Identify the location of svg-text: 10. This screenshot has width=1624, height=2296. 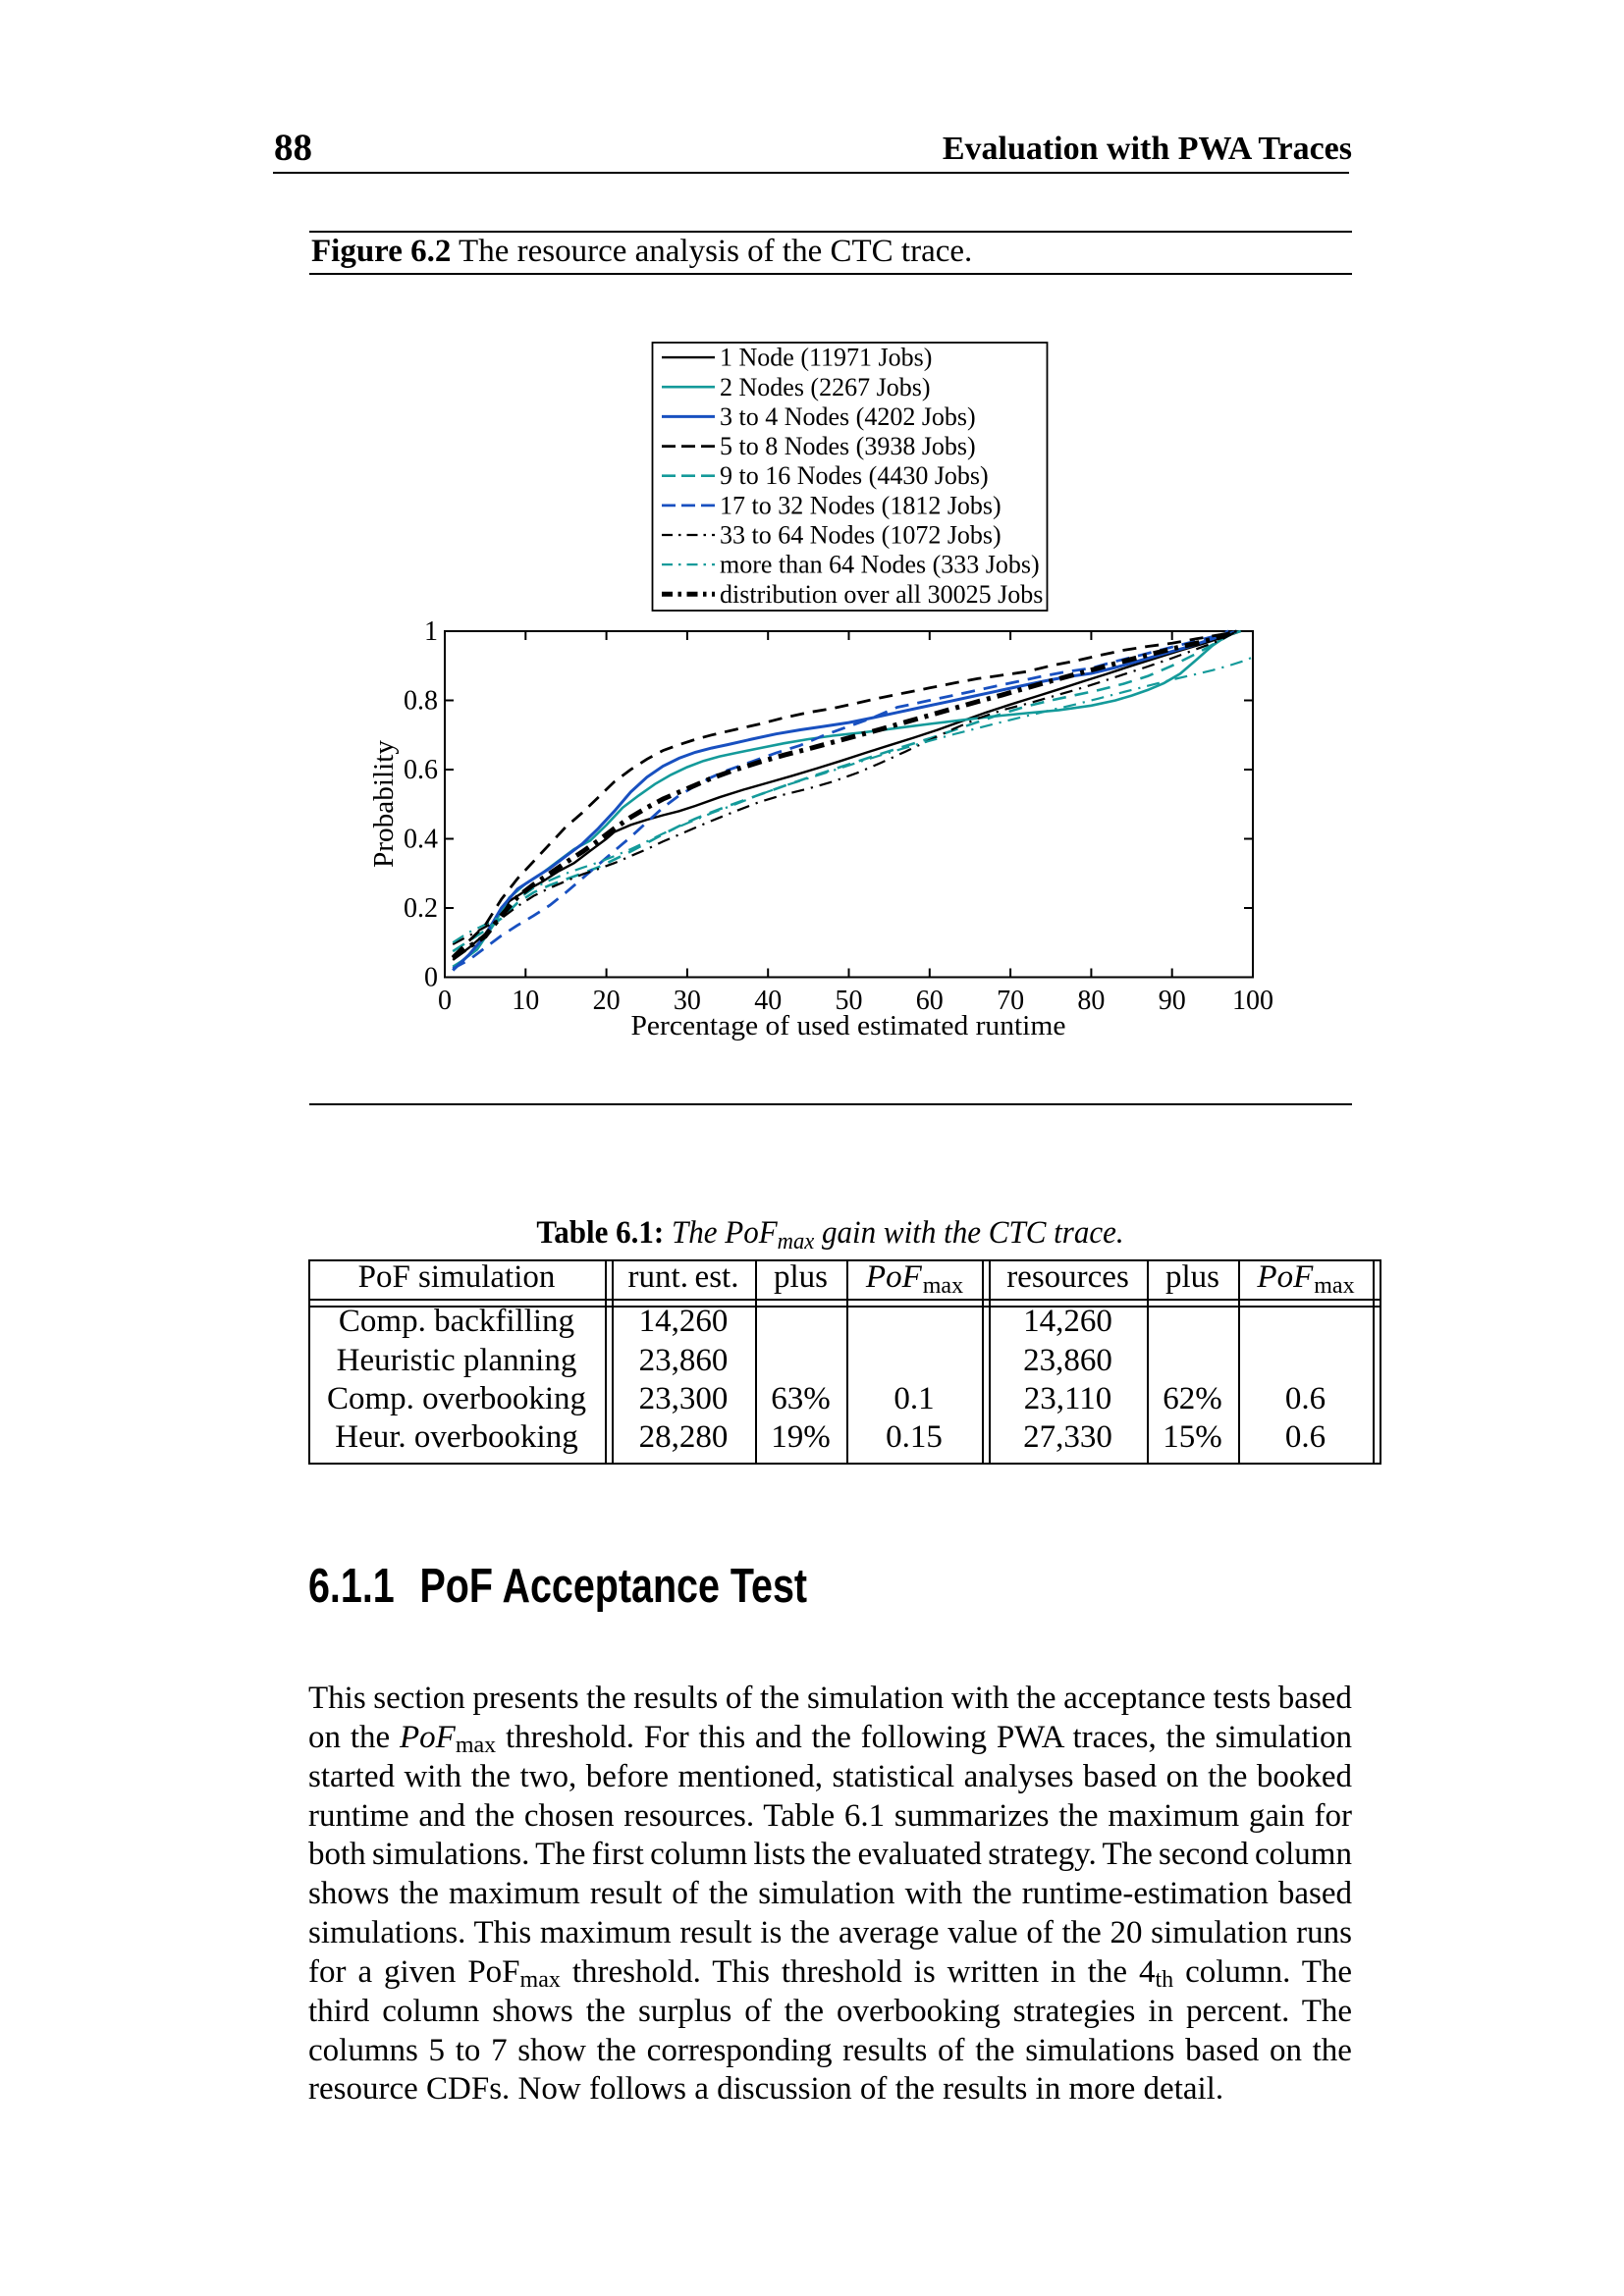
(525, 1001).